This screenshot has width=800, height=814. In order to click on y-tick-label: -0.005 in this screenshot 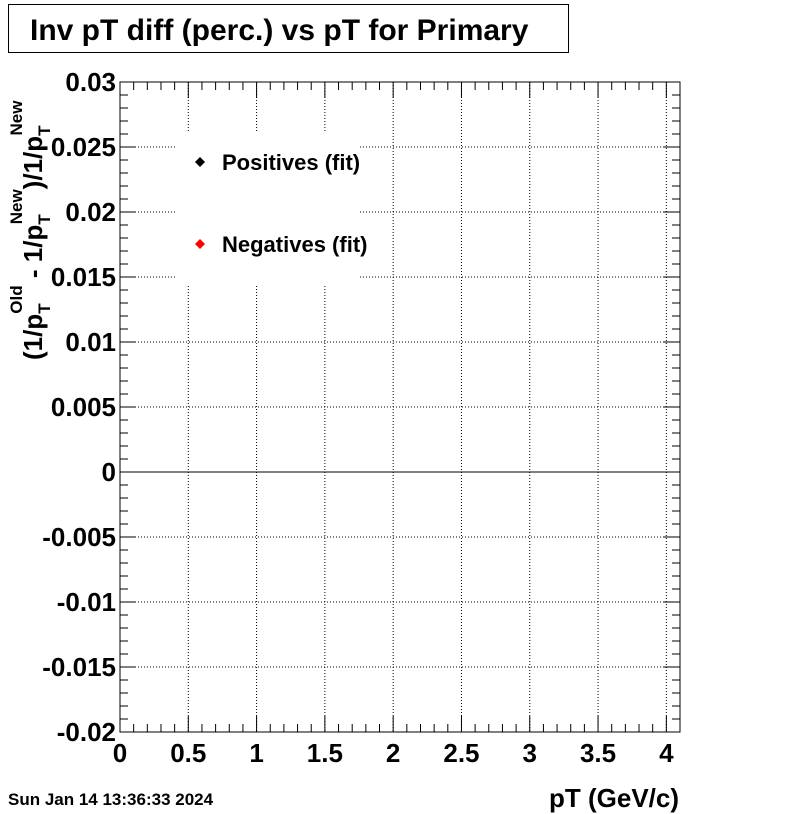, I will do `click(79, 537)`.